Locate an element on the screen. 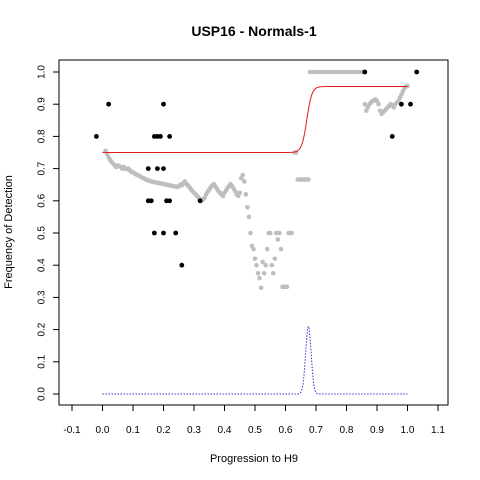 This screenshot has width=480, height=480. x-tick-label: 0.5 is located at coordinates (255, 430).